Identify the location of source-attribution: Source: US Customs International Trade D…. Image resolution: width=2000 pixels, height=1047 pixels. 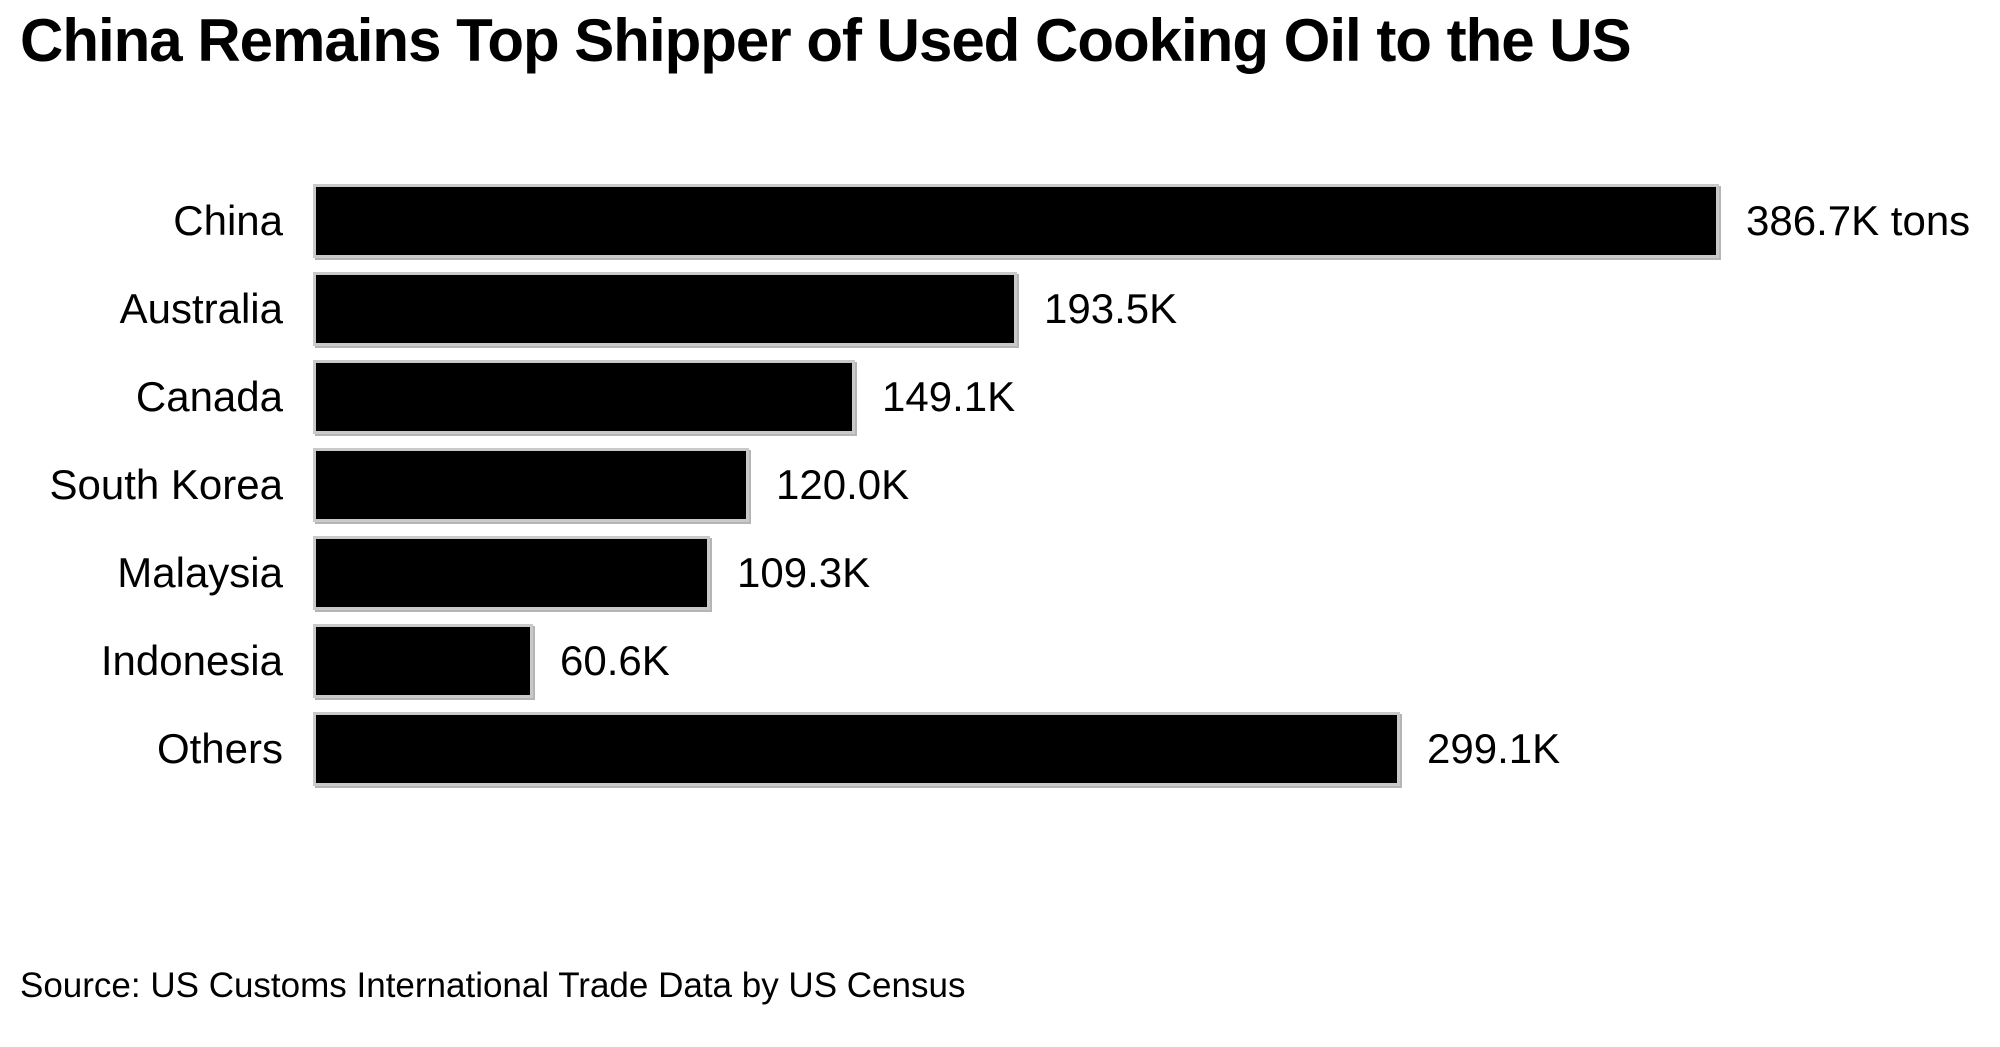
(493, 985).